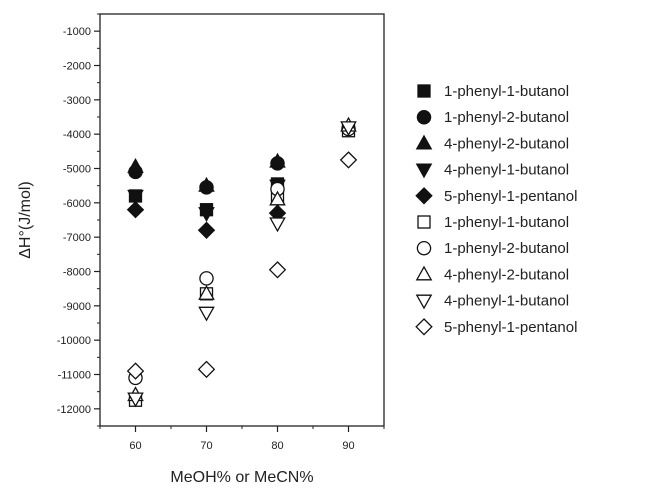  Describe the element at coordinates (77, 273) in the screenshot. I see `y-tick-label: -8000` at that location.